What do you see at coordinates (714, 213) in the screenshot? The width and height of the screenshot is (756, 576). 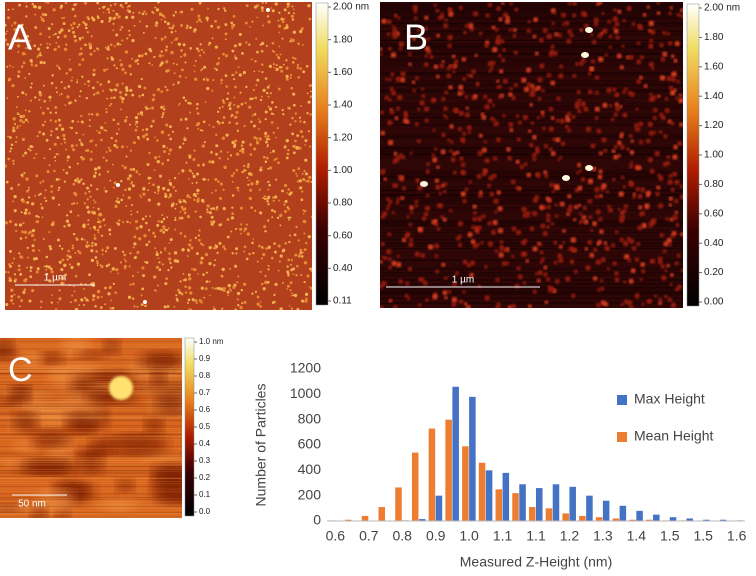 I see `colorbar-label: 0.60` at bounding box center [714, 213].